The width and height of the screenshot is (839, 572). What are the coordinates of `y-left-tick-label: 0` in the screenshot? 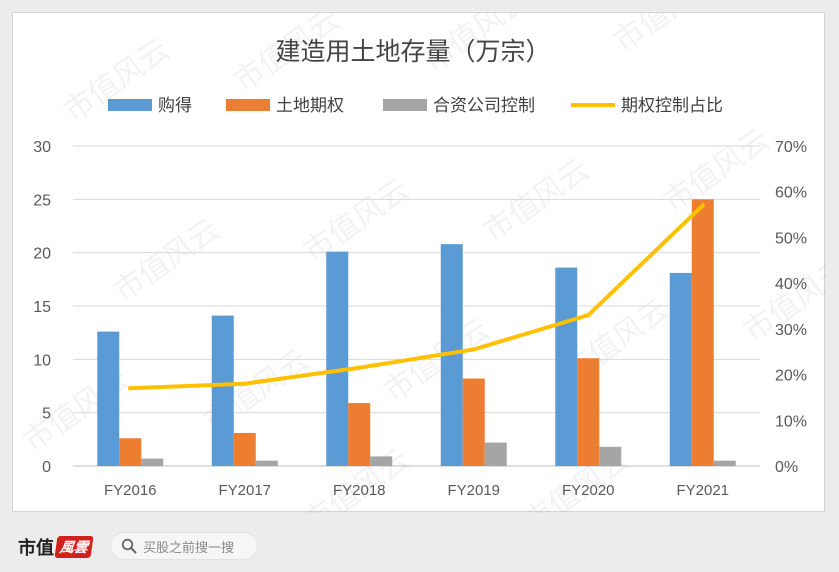 It's located at (46, 467).